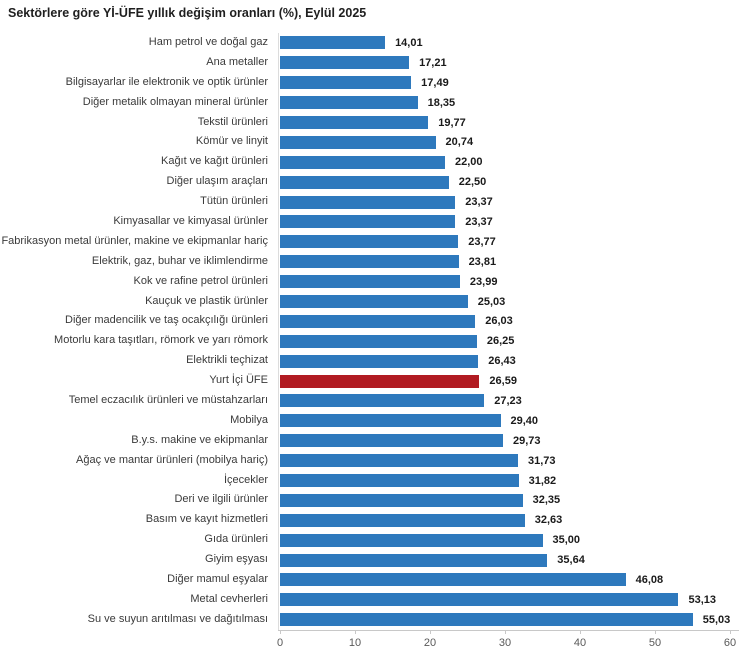 This screenshot has width=750, height=661. I want to click on bar-track: 31,82, so click(515, 481).